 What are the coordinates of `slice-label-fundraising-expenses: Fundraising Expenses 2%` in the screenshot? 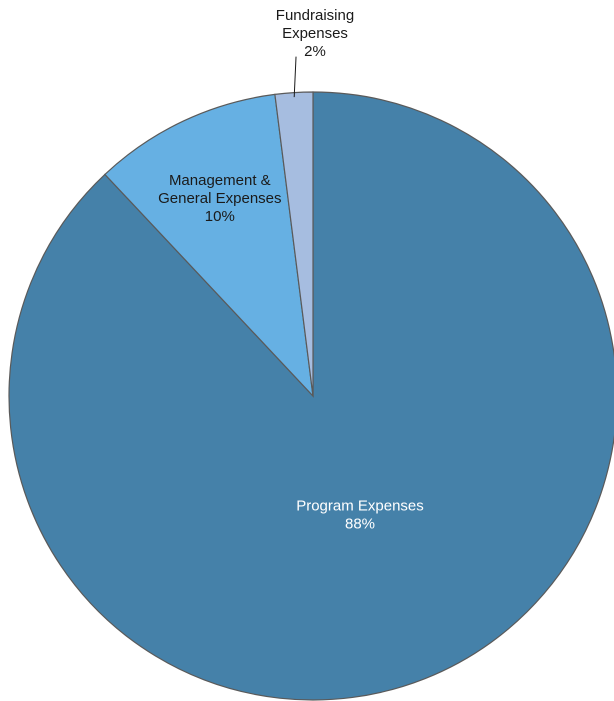 It's located at (315, 33).